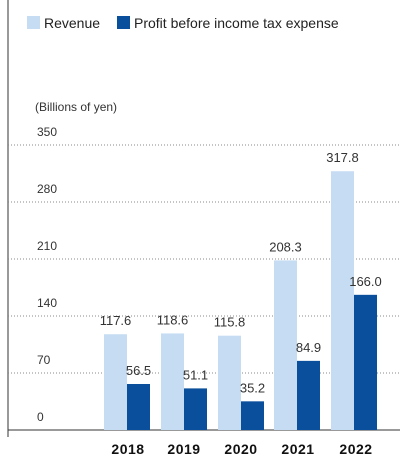  I want to click on bar-profit-2019, so click(195, 409).